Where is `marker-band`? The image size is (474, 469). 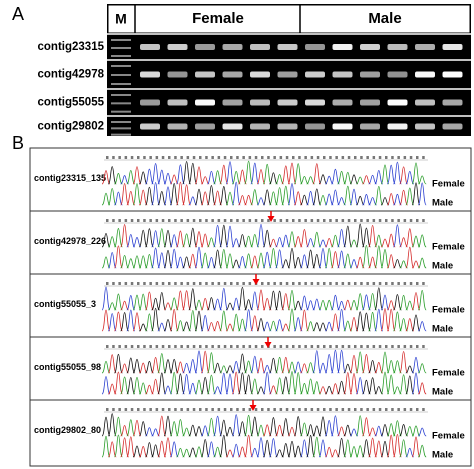
marker-band is located at coordinates (121, 103).